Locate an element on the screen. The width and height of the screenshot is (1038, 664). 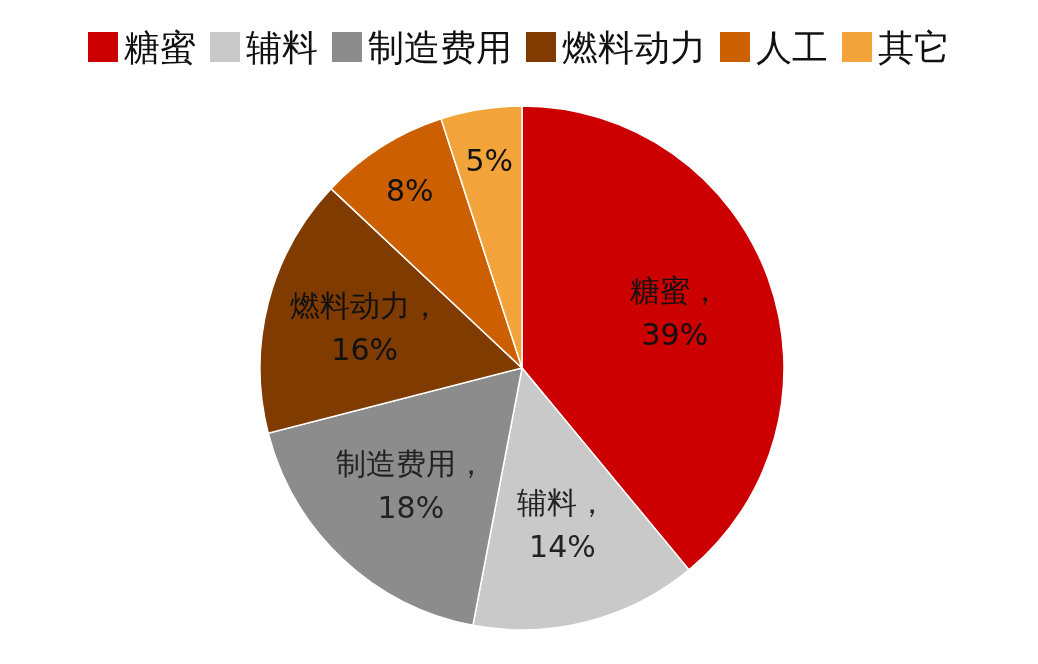
data-label: 燃料动力，16% is located at coordinates (364, 327).